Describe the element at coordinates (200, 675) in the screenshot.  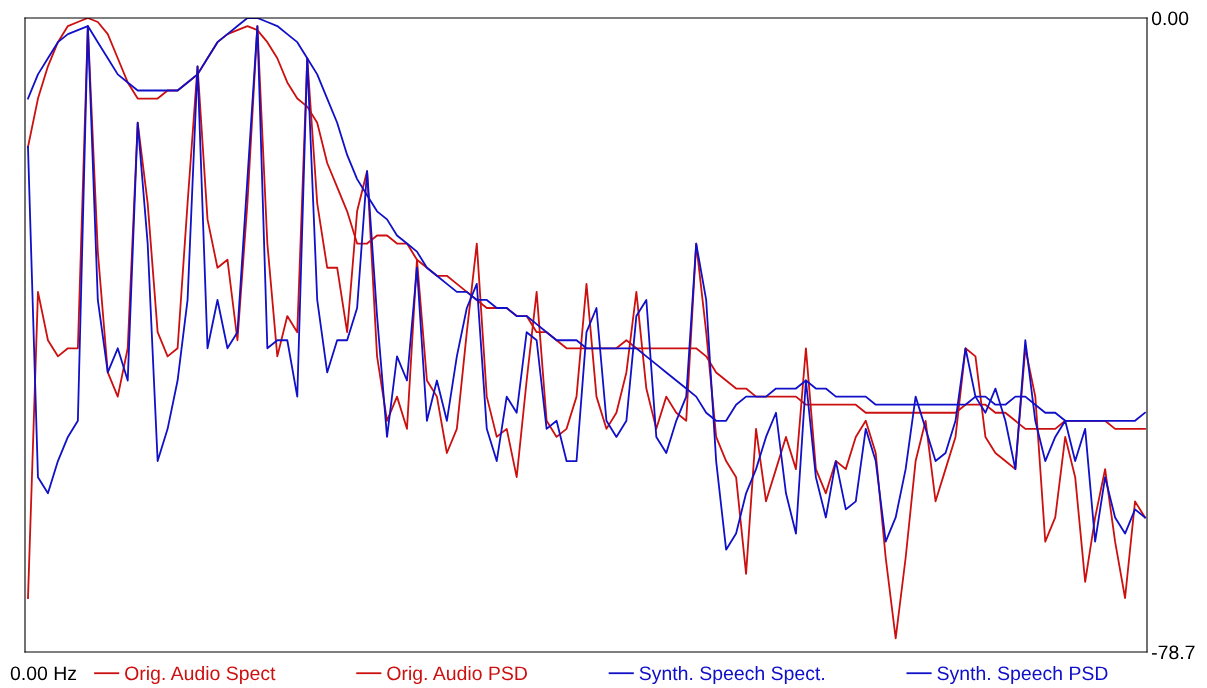
I see `legend-label: Orig. Audio Spect` at that location.